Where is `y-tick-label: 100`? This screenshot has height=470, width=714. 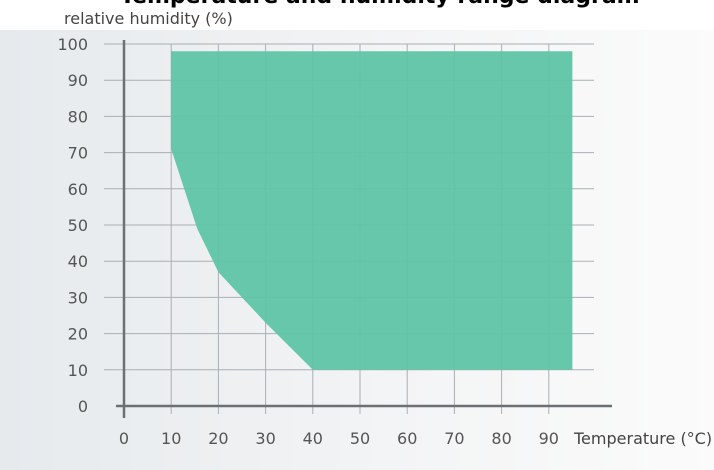
y-tick-label: 100 is located at coordinates (72, 44).